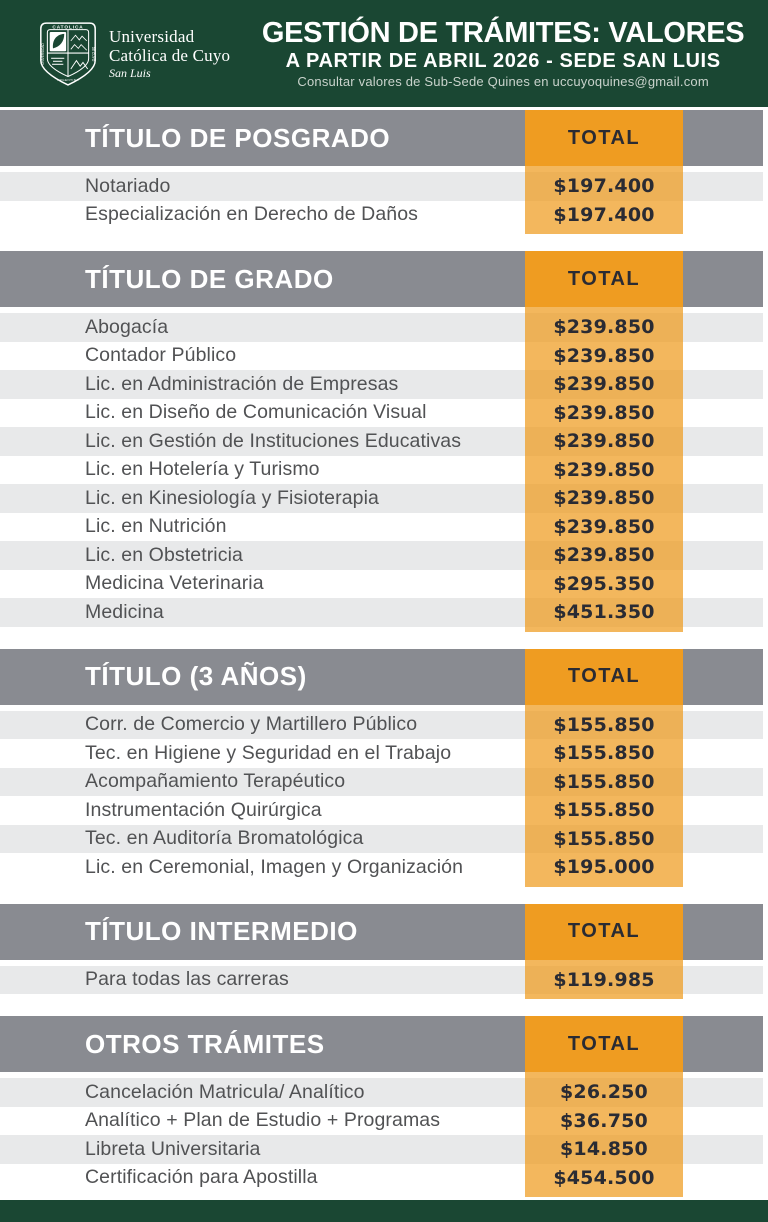 The image size is (768, 1222). What do you see at coordinates (124, 611) in the screenshot?
I see `row-label: Medicina` at bounding box center [124, 611].